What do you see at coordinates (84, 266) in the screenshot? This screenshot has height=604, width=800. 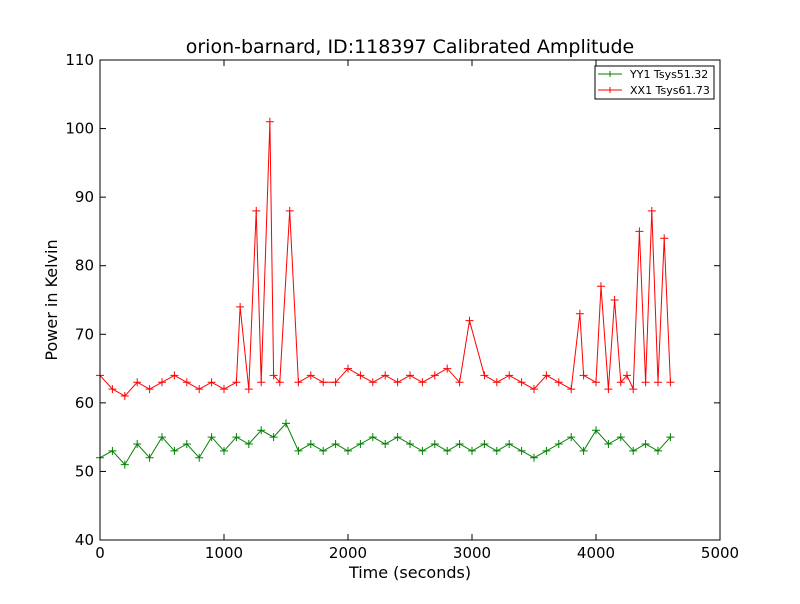 I see `y-tick-label: 80` at bounding box center [84, 266].